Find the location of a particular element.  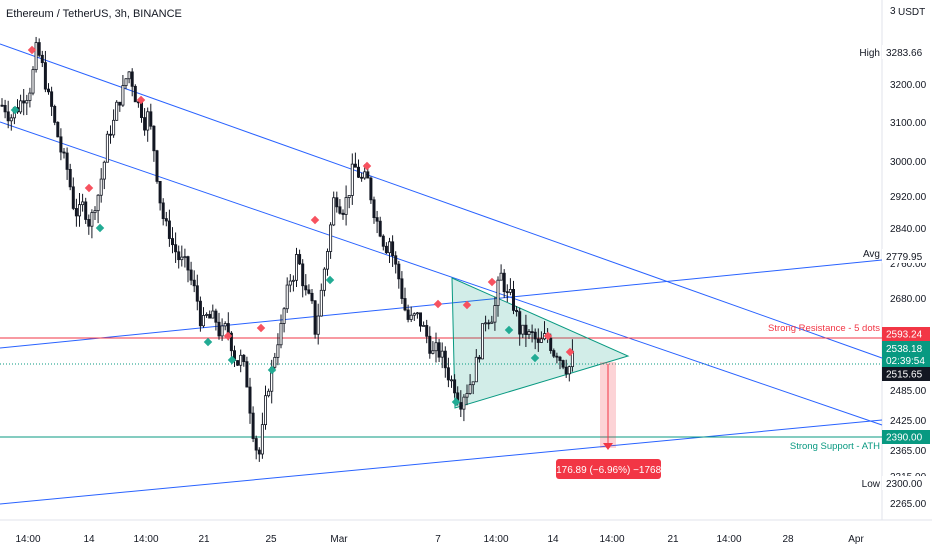

time-tick-label: 14 is located at coordinates (89, 539).